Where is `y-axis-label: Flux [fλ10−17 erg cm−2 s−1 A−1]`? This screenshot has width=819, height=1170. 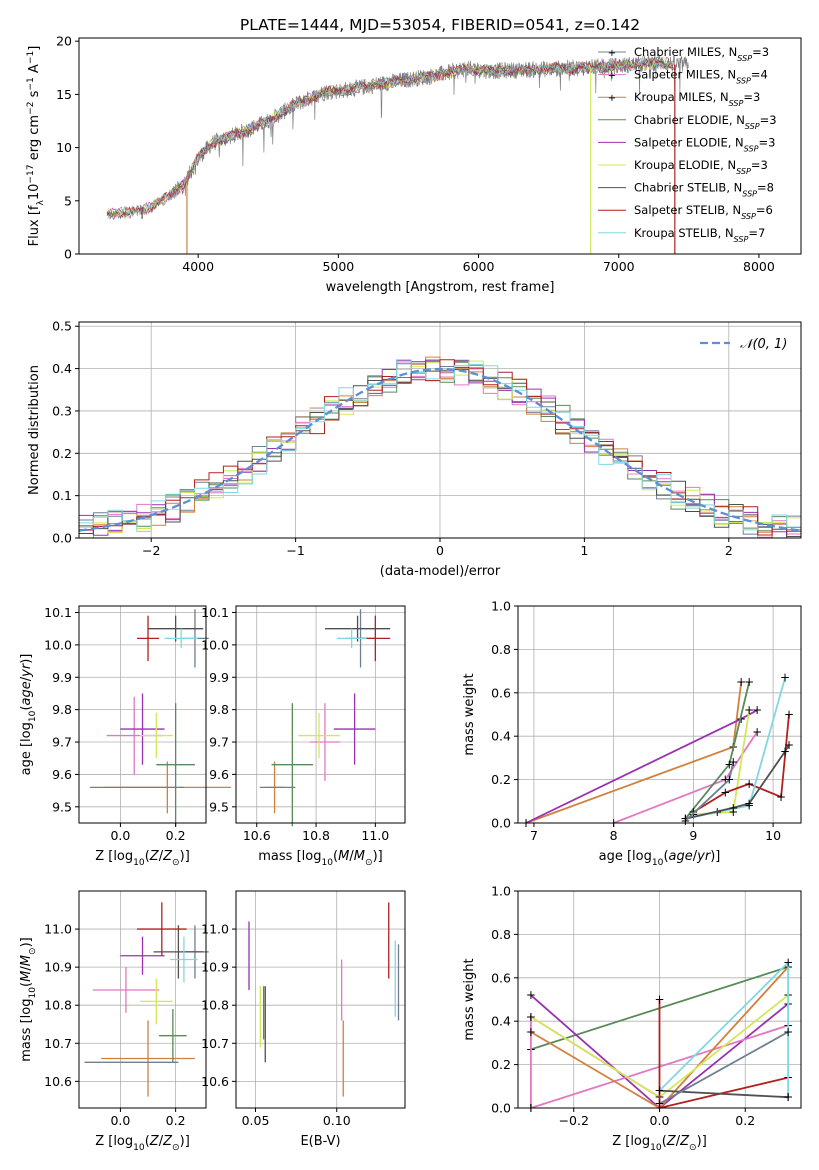 y-axis-label: Flux [fλ10−17 erg cm−2 s−1 A−1] is located at coordinates (36, 146).